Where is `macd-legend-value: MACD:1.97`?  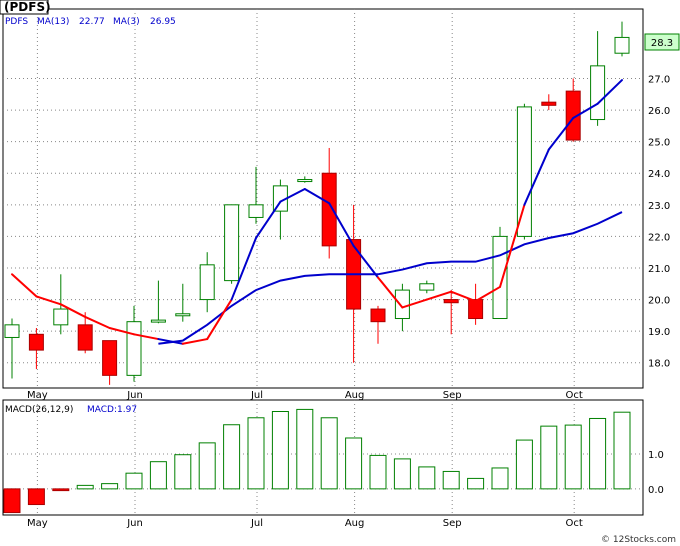
macd-legend-value: MACD:1.97 is located at coordinates (112, 410).